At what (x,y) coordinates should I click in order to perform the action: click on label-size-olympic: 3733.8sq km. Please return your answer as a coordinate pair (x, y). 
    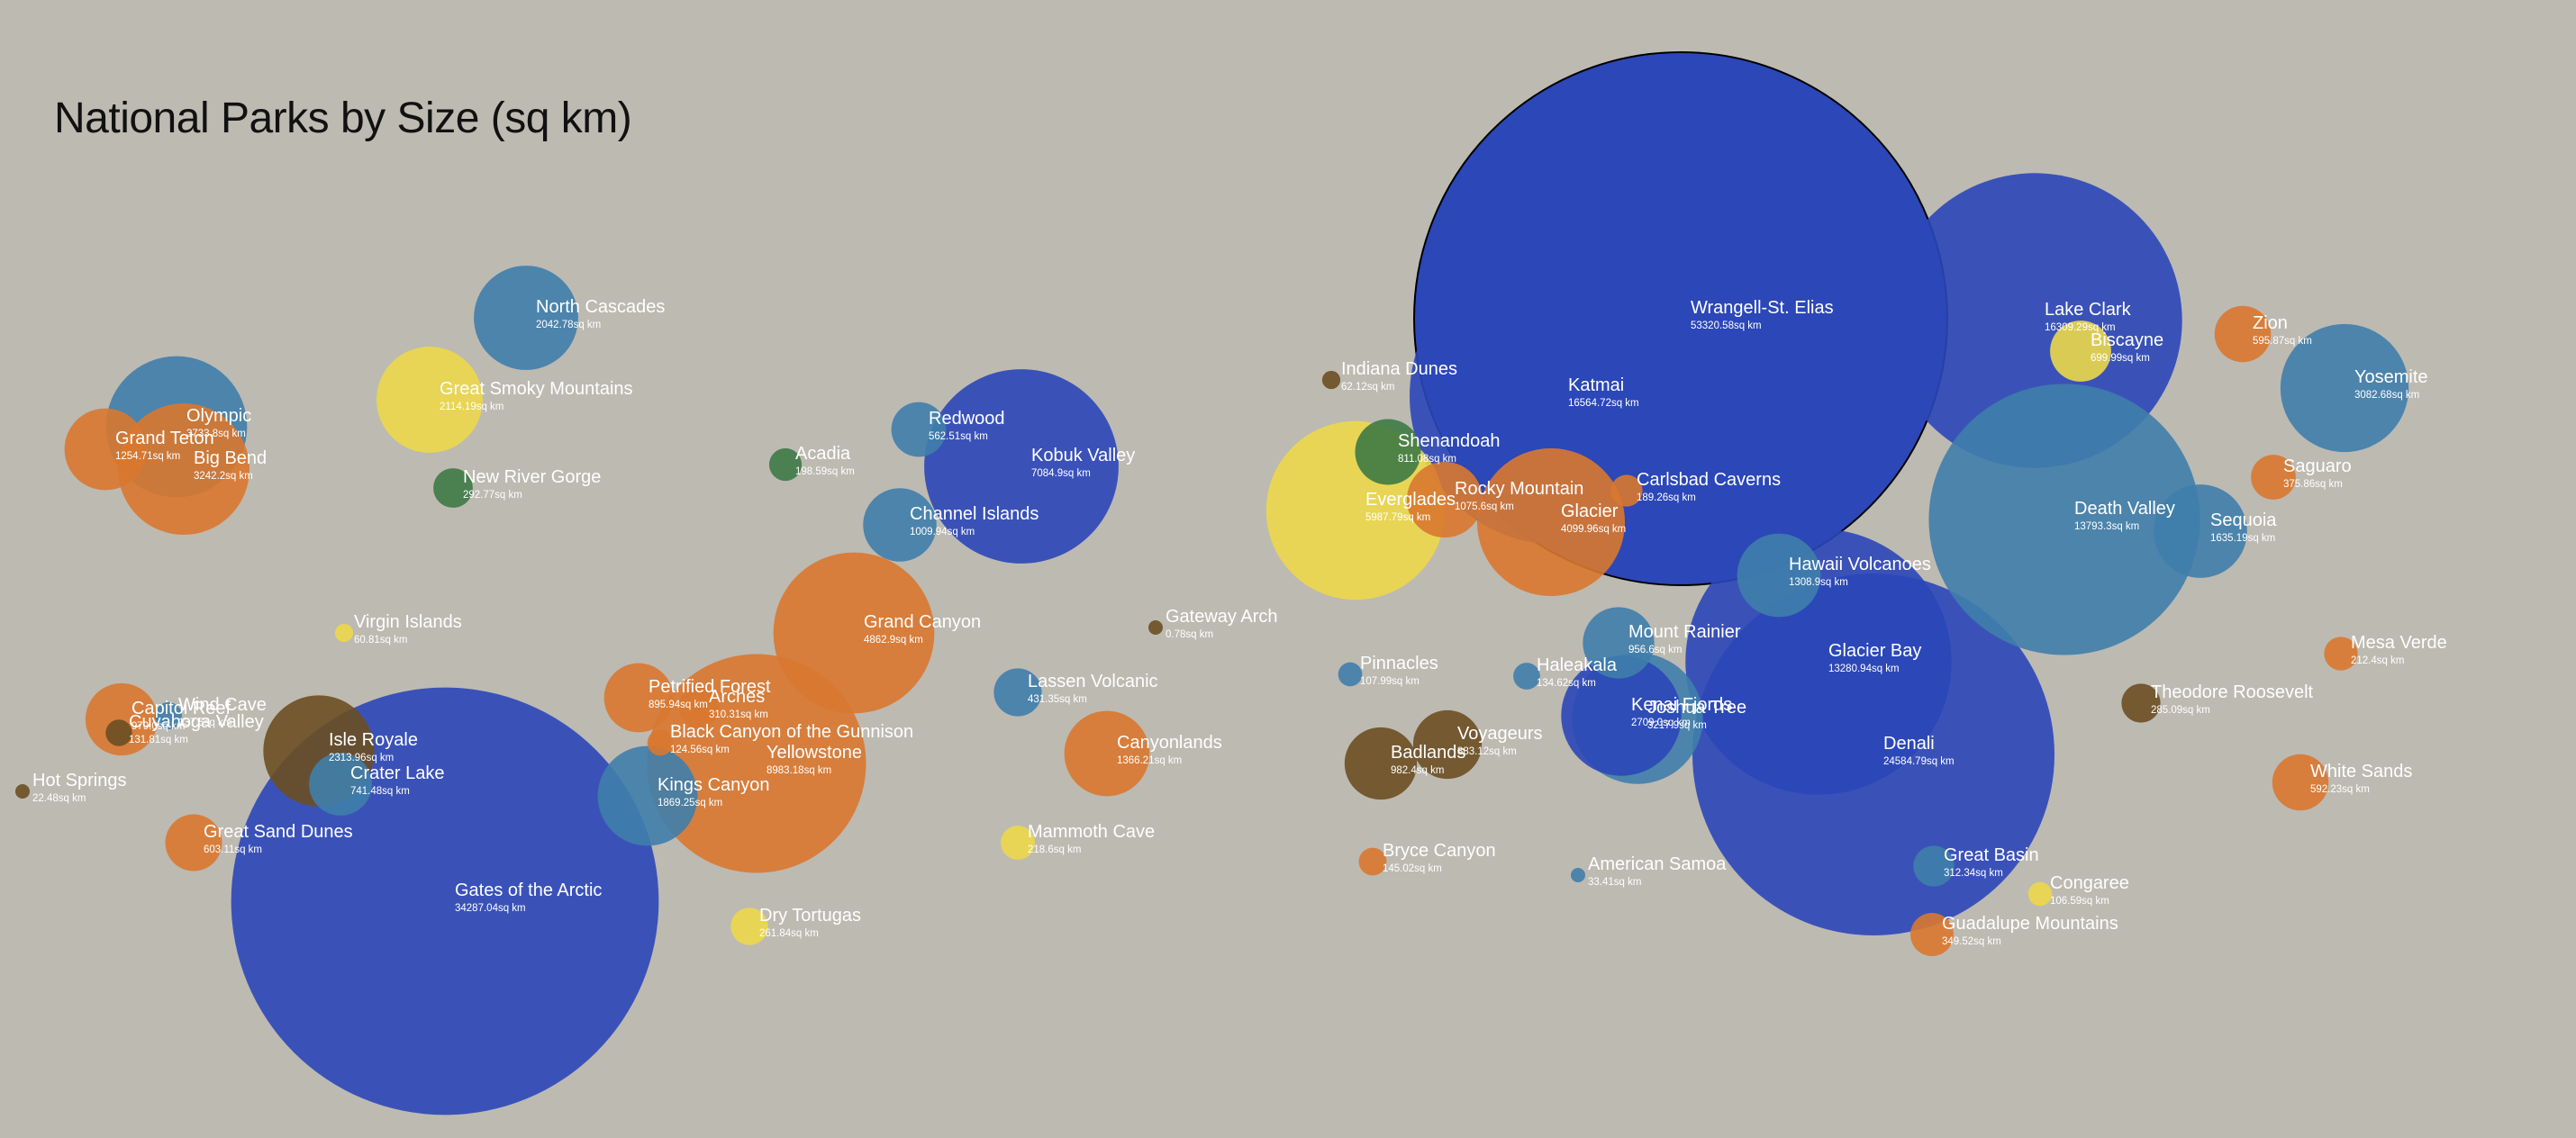
    Looking at the image, I should click on (216, 434).